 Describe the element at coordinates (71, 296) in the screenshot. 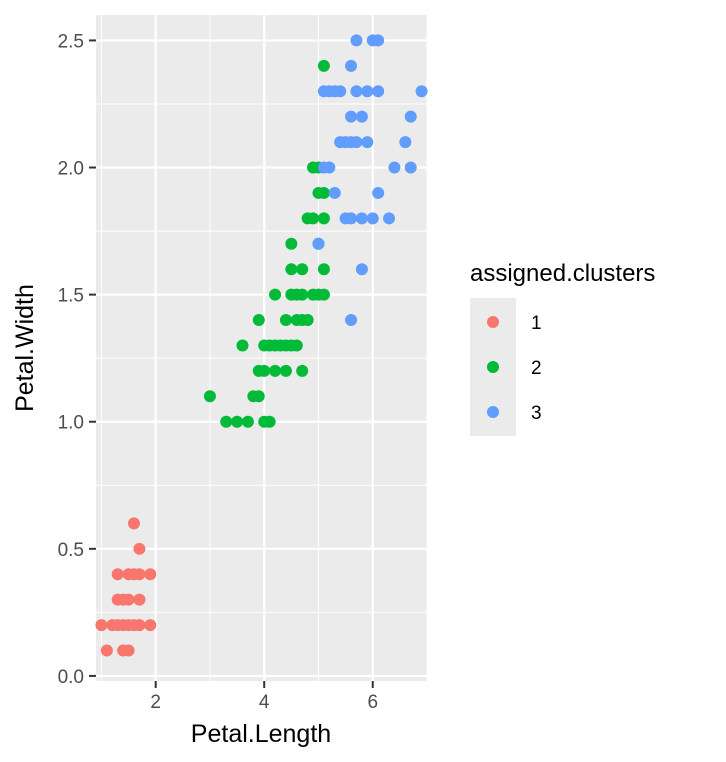

I see `y-tick-label: 1.5` at that location.